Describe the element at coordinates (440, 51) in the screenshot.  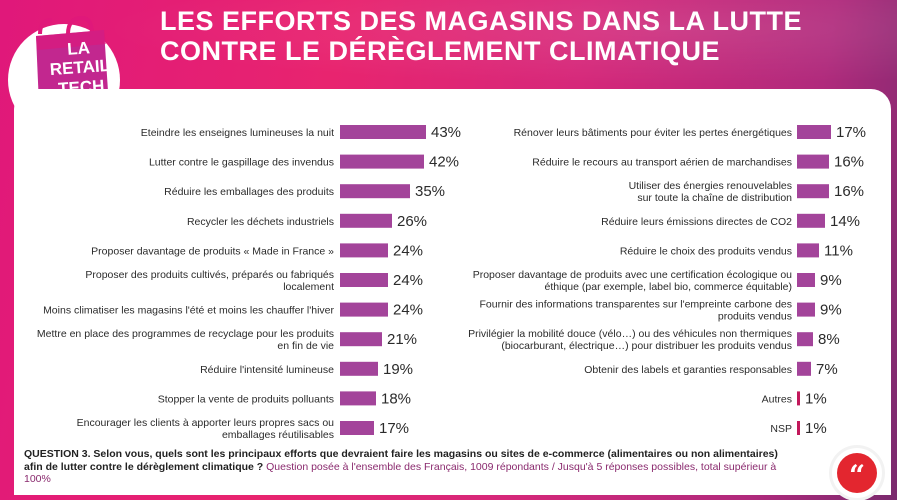
I see `title-line-2: CONTRE LE DÉRÈGLEMENT CLIMATIQUE` at that location.